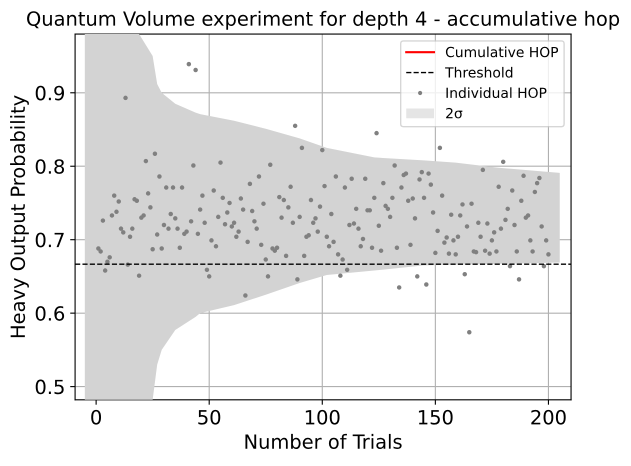  Describe the element at coordinates (323, 441) in the screenshot. I see `x-axis-title: Number of Trials` at that location.